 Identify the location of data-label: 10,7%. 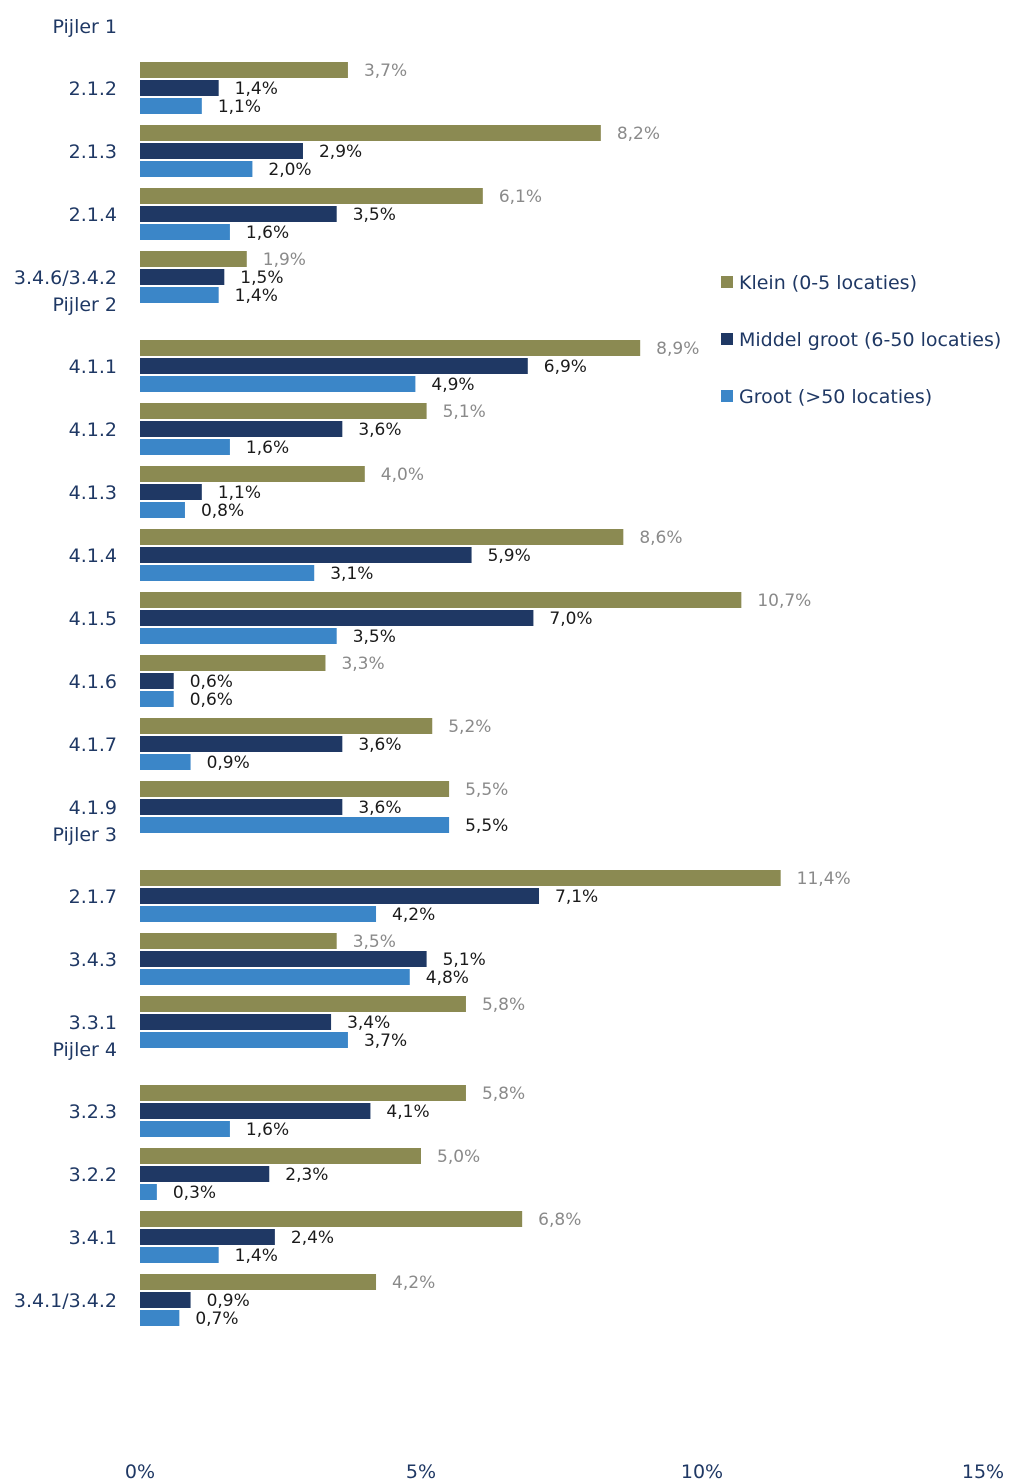
(784, 601).